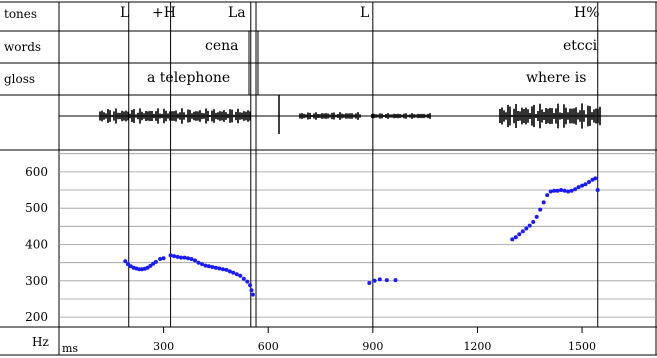 Image resolution: width=657 pixels, height=358 pixels. I want to click on y-unit-label: Hz, so click(40, 342).